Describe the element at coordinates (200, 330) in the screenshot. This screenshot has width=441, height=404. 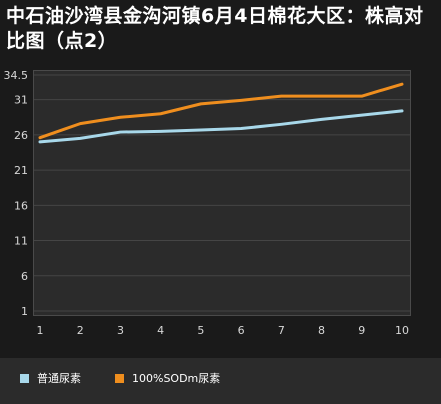
I see `x-tick-label-4: 5` at that location.